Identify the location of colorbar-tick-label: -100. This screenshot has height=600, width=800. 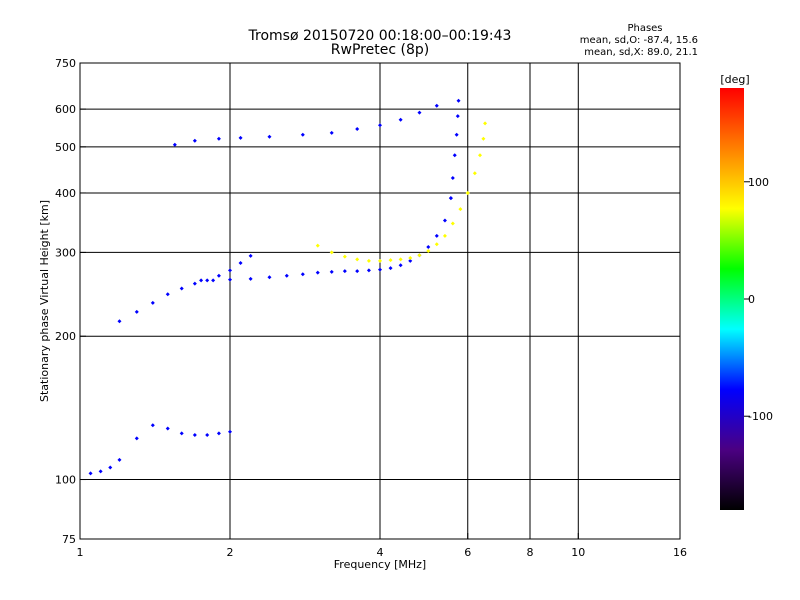
(760, 416).